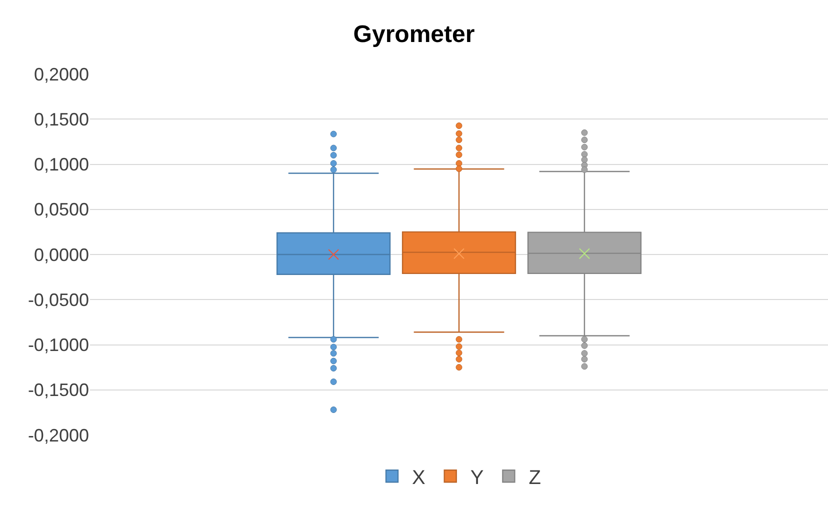  Describe the element at coordinates (58, 345) in the screenshot. I see `y-tick-label: -0,1000` at that location.